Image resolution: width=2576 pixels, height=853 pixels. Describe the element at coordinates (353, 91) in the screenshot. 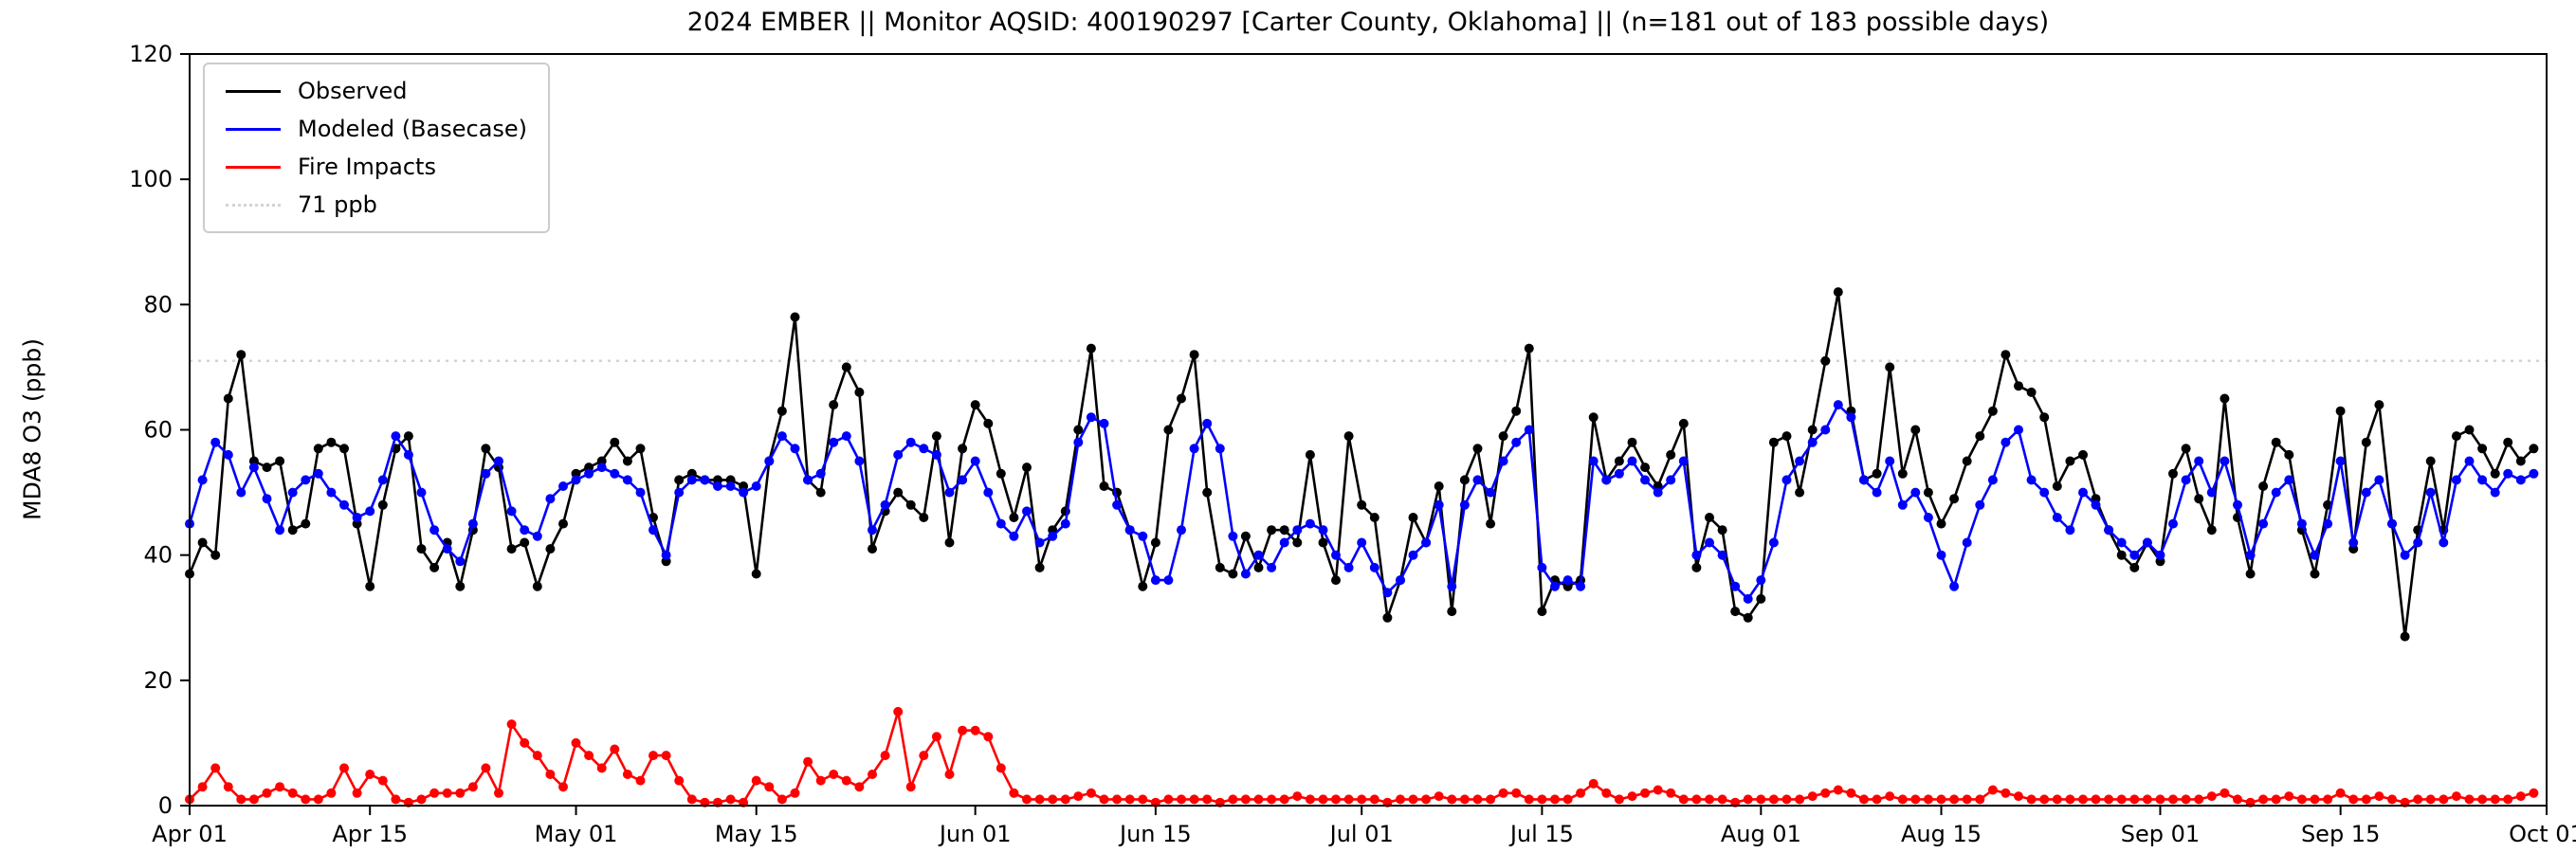

I see `legend-label: Observed` at that location.